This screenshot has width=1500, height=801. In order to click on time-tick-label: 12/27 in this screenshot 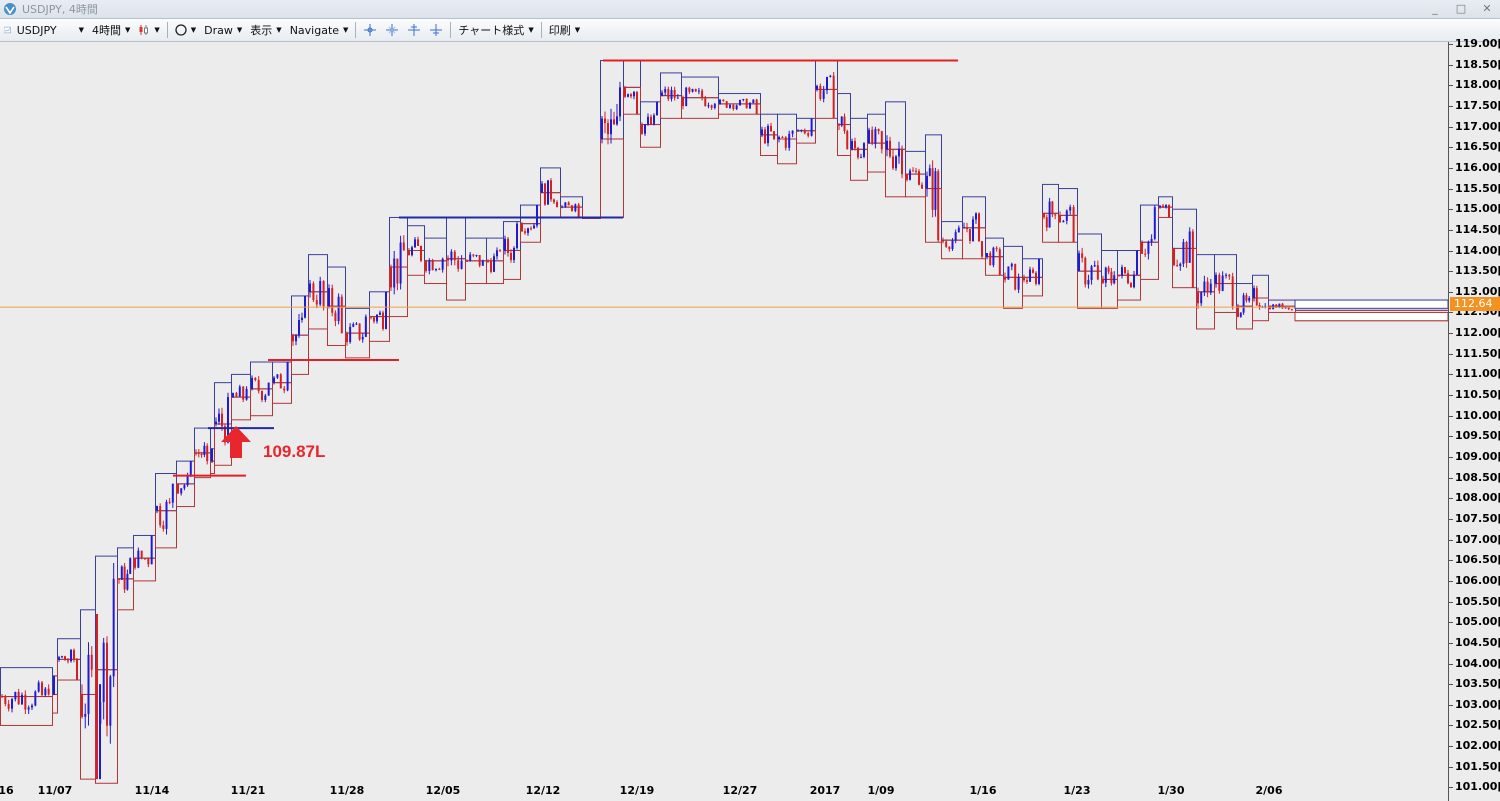, I will do `click(740, 790)`.